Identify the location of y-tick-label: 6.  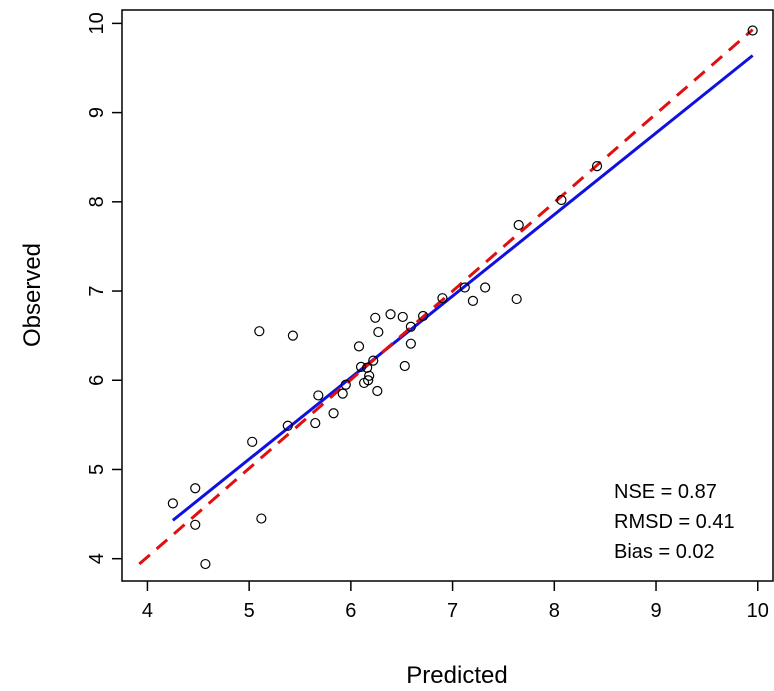
(97, 380).